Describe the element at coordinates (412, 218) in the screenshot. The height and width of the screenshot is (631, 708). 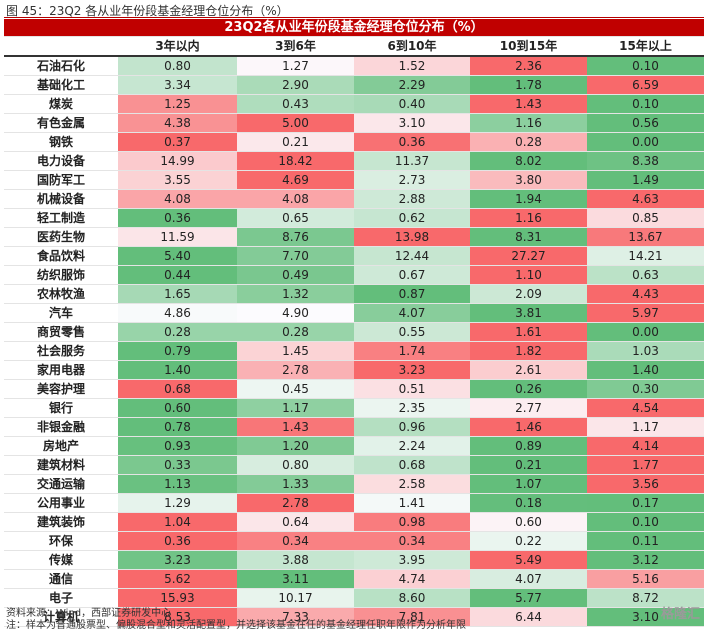
I see `table-cell: 0.62` at that location.